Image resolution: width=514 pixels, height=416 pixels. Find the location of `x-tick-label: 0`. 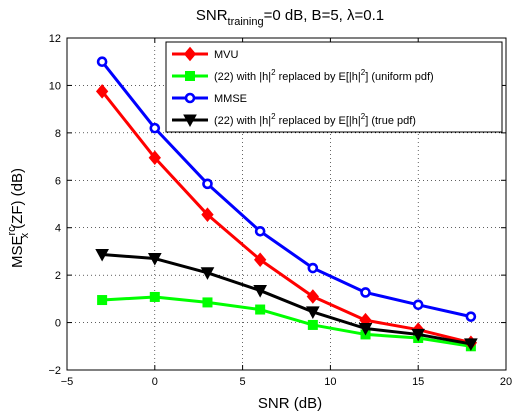

x-tick-label: 0 is located at coordinates (155, 382).